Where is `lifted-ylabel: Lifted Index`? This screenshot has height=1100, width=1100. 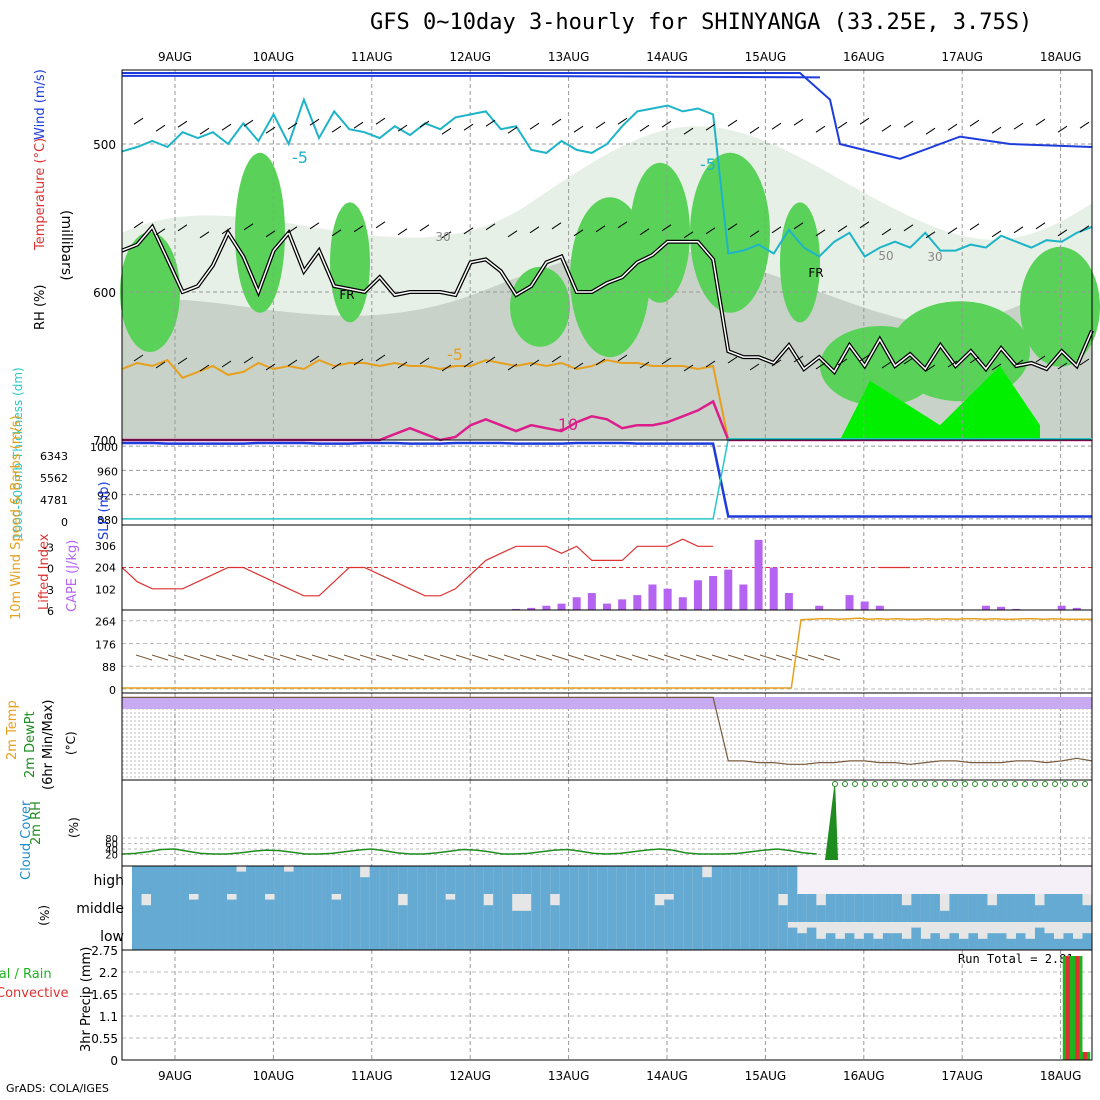
lifted-ylabel: Lifted Index is located at coordinates (44, 571).